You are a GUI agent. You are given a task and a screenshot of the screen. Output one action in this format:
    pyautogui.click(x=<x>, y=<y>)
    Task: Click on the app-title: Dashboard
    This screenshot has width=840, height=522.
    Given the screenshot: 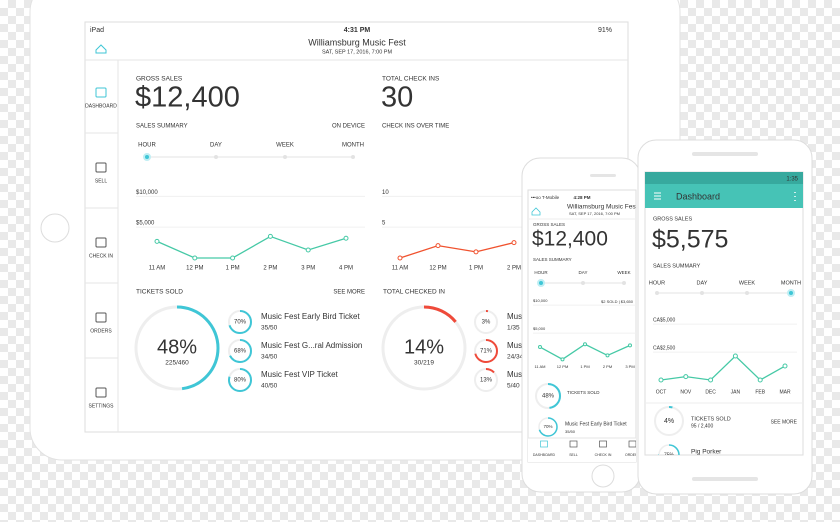 What is the action you would take?
    pyautogui.click(x=698, y=196)
    